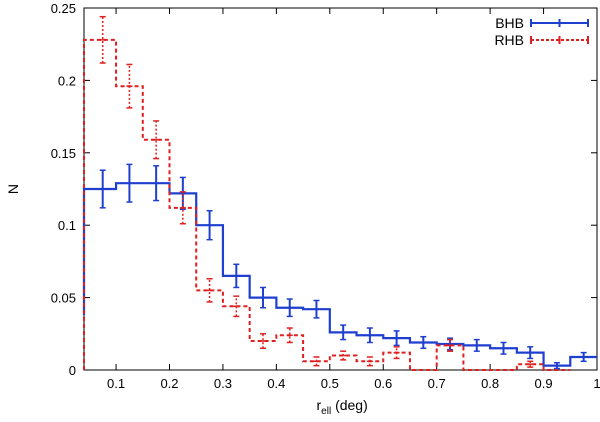  What do you see at coordinates (326, 411) in the screenshot?
I see `x-axis-title-sub: ell` at bounding box center [326, 411].